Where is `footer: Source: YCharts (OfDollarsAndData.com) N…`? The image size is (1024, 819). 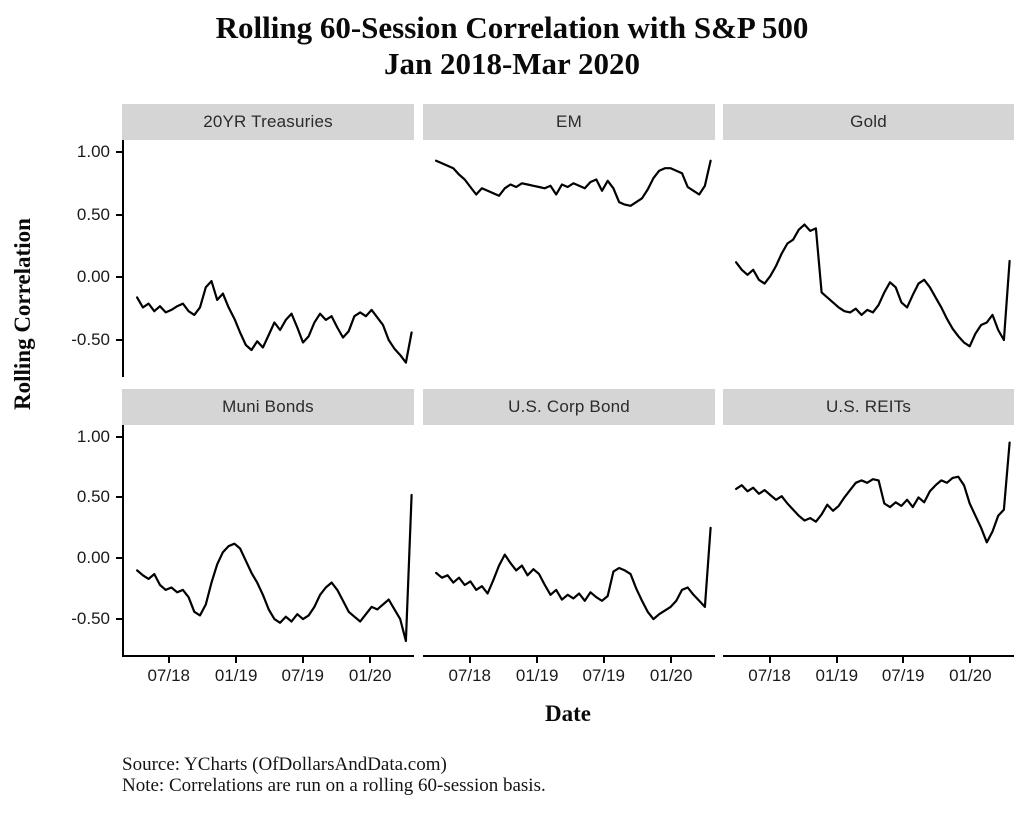 footer: Source: YCharts (OfDollarsAndData.com) N… is located at coordinates (334, 775).